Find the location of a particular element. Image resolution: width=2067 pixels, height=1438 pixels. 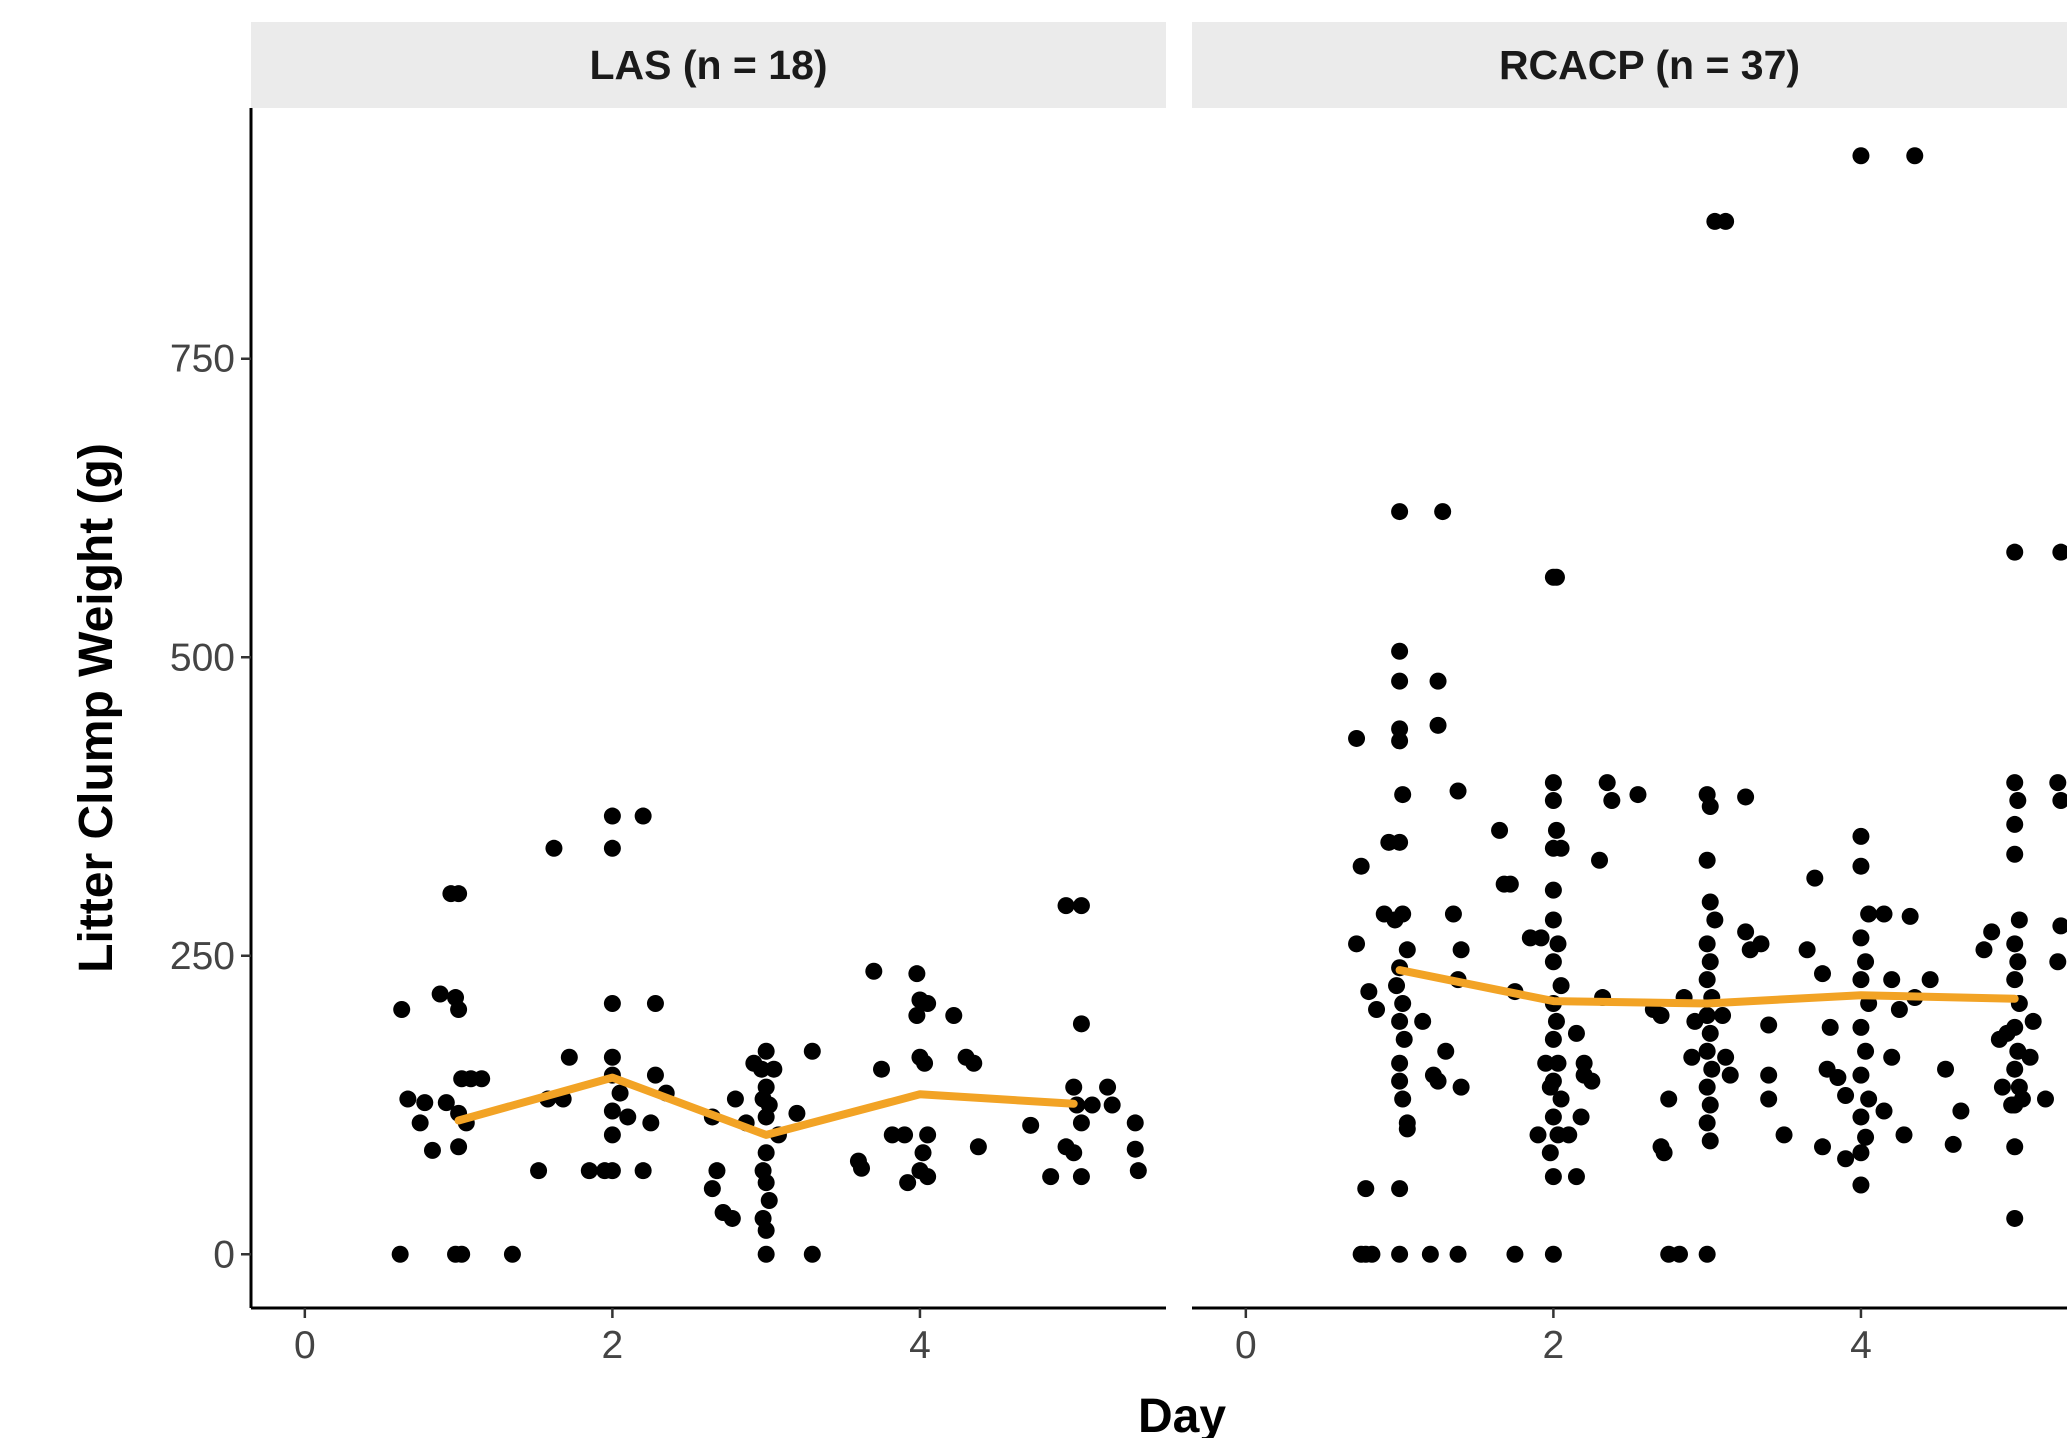

x-tick-label: 0 is located at coordinates (305, 1345).